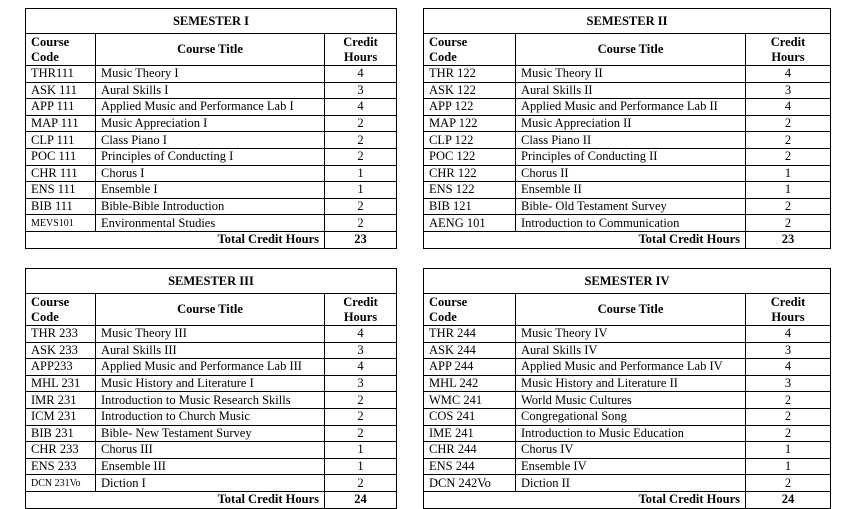 The image size is (856, 509). What do you see at coordinates (60, 383) in the screenshot?
I see `course-code: MHL 231` at bounding box center [60, 383].